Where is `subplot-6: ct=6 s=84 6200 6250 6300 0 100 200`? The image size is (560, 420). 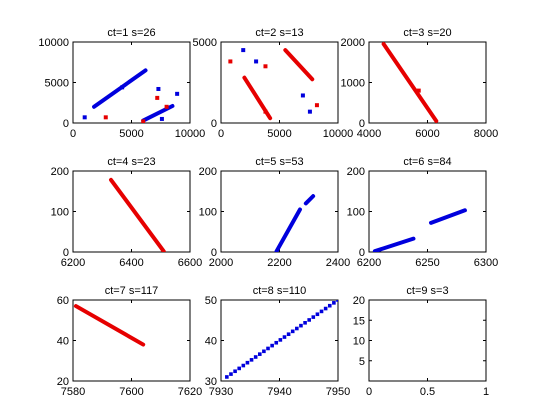 subplot-6: ct=6 s=84 6200 6250 6300 0 100 200 is located at coordinates (423, 212).